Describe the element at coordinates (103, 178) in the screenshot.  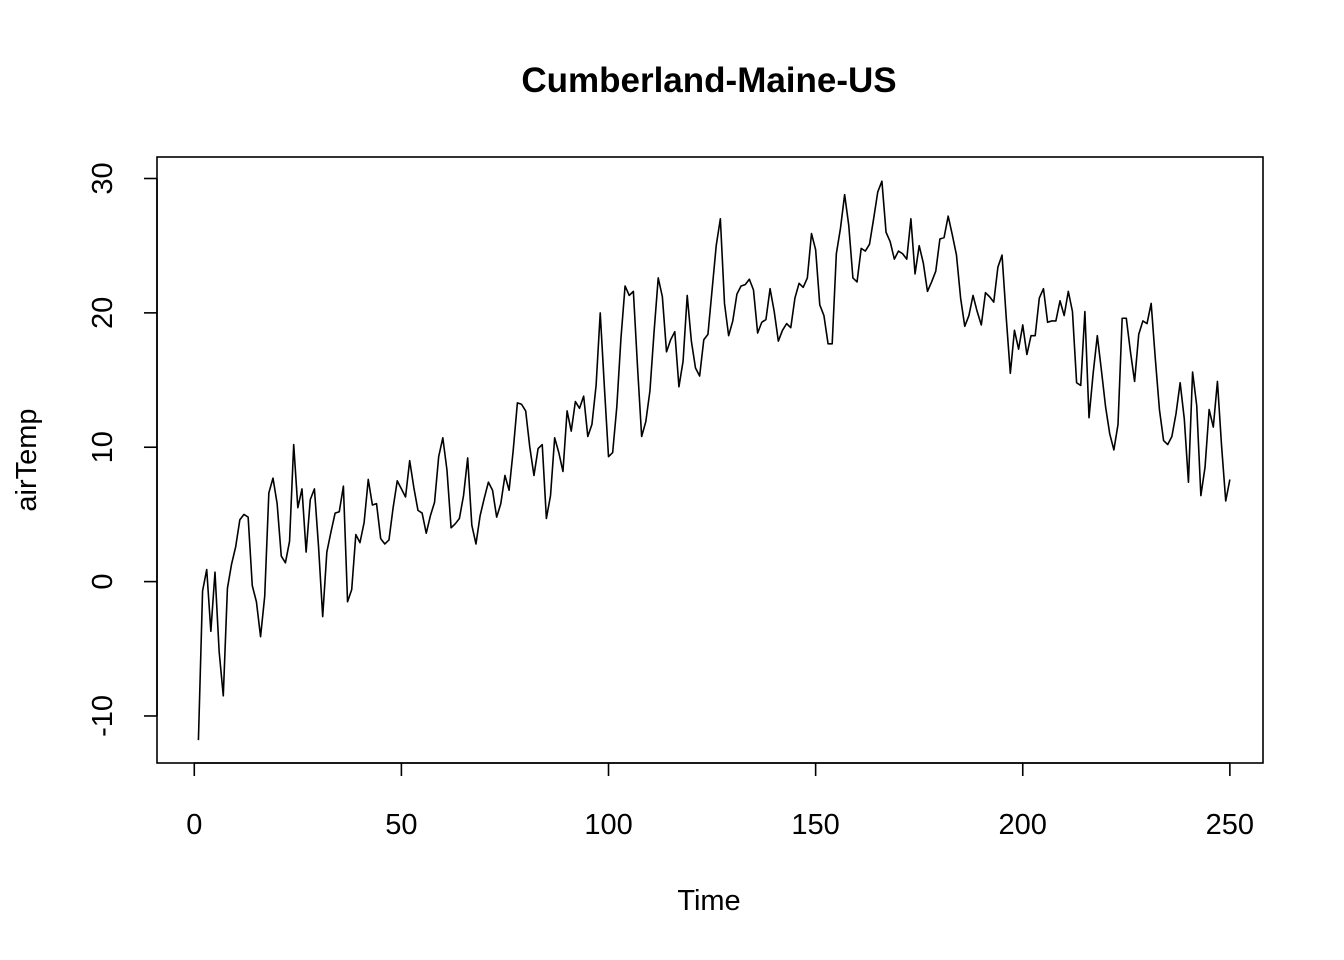
I see `y-tick-label: 30` at that location.